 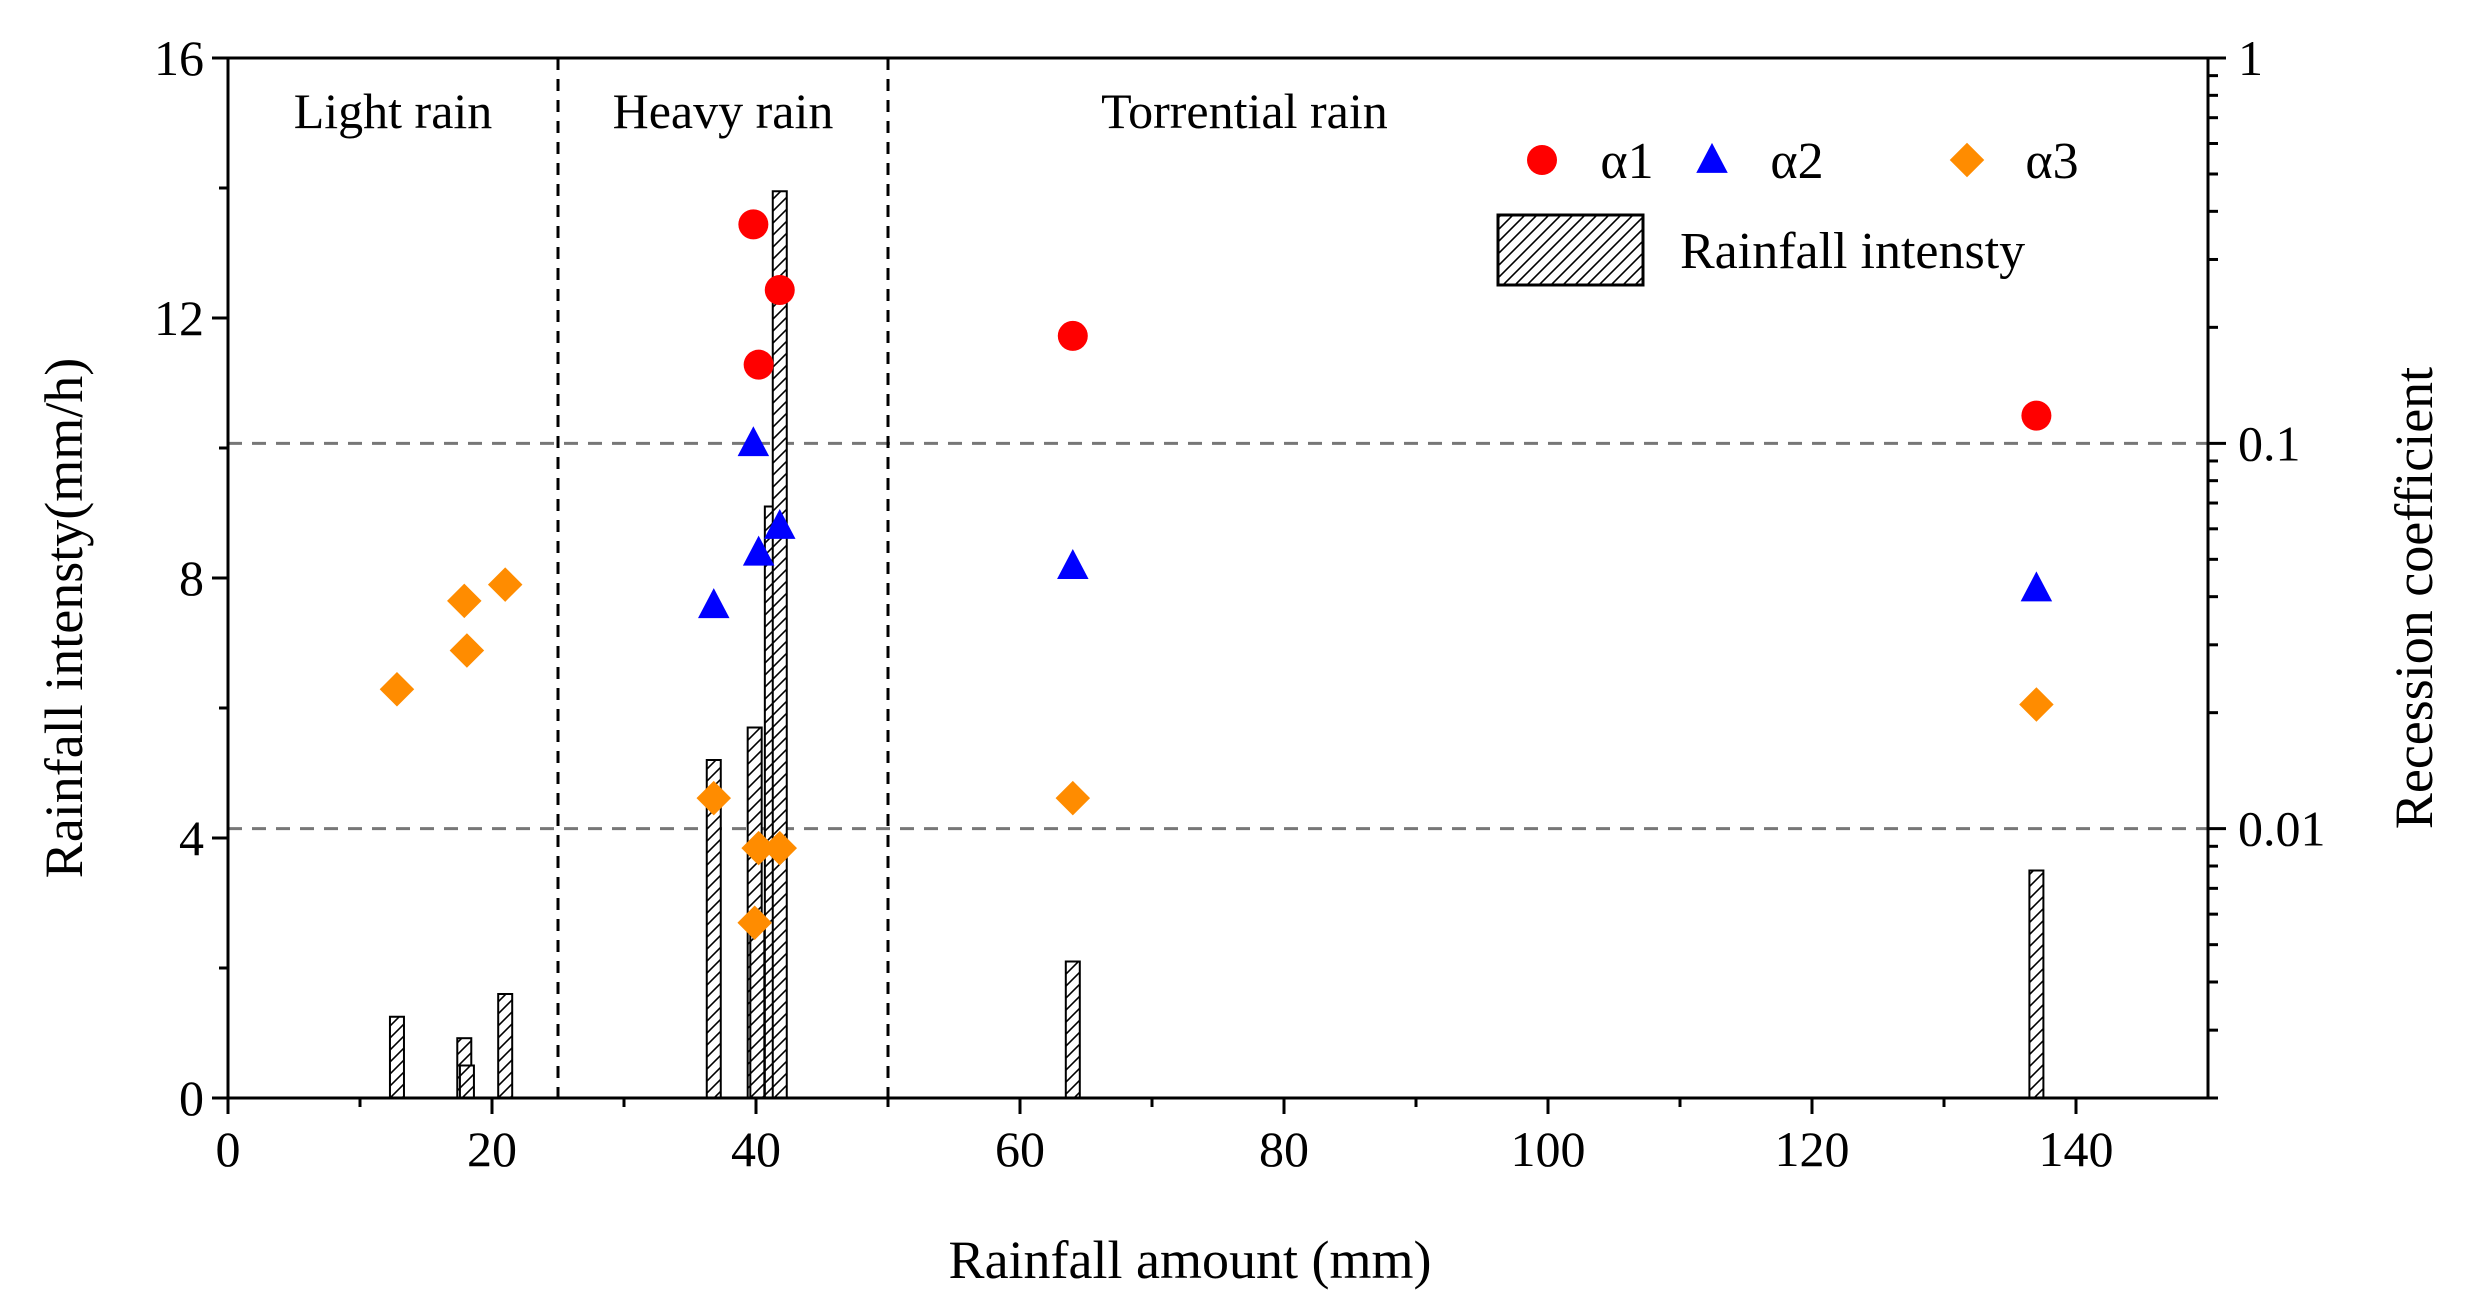 What do you see at coordinates (1542, 160) in the screenshot?
I see `legend-circle-marker` at bounding box center [1542, 160].